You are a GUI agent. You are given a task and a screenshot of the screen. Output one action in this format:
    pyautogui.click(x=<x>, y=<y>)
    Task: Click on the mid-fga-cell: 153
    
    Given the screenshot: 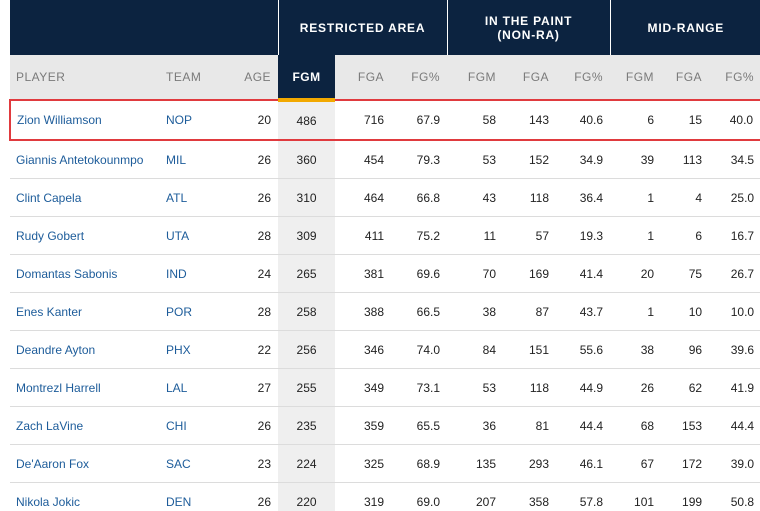 What is the action you would take?
    pyautogui.click(x=685, y=425)
    